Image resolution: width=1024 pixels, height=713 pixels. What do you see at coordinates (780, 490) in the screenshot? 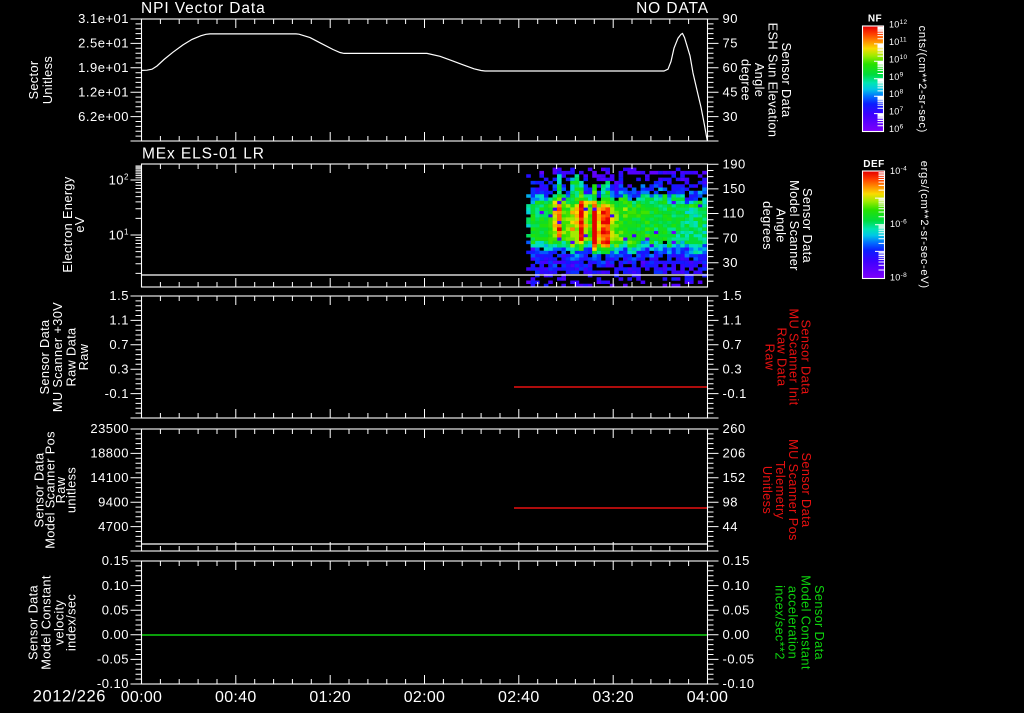
I see `svg-text: Telemetry` at bounding box center [780, 490].